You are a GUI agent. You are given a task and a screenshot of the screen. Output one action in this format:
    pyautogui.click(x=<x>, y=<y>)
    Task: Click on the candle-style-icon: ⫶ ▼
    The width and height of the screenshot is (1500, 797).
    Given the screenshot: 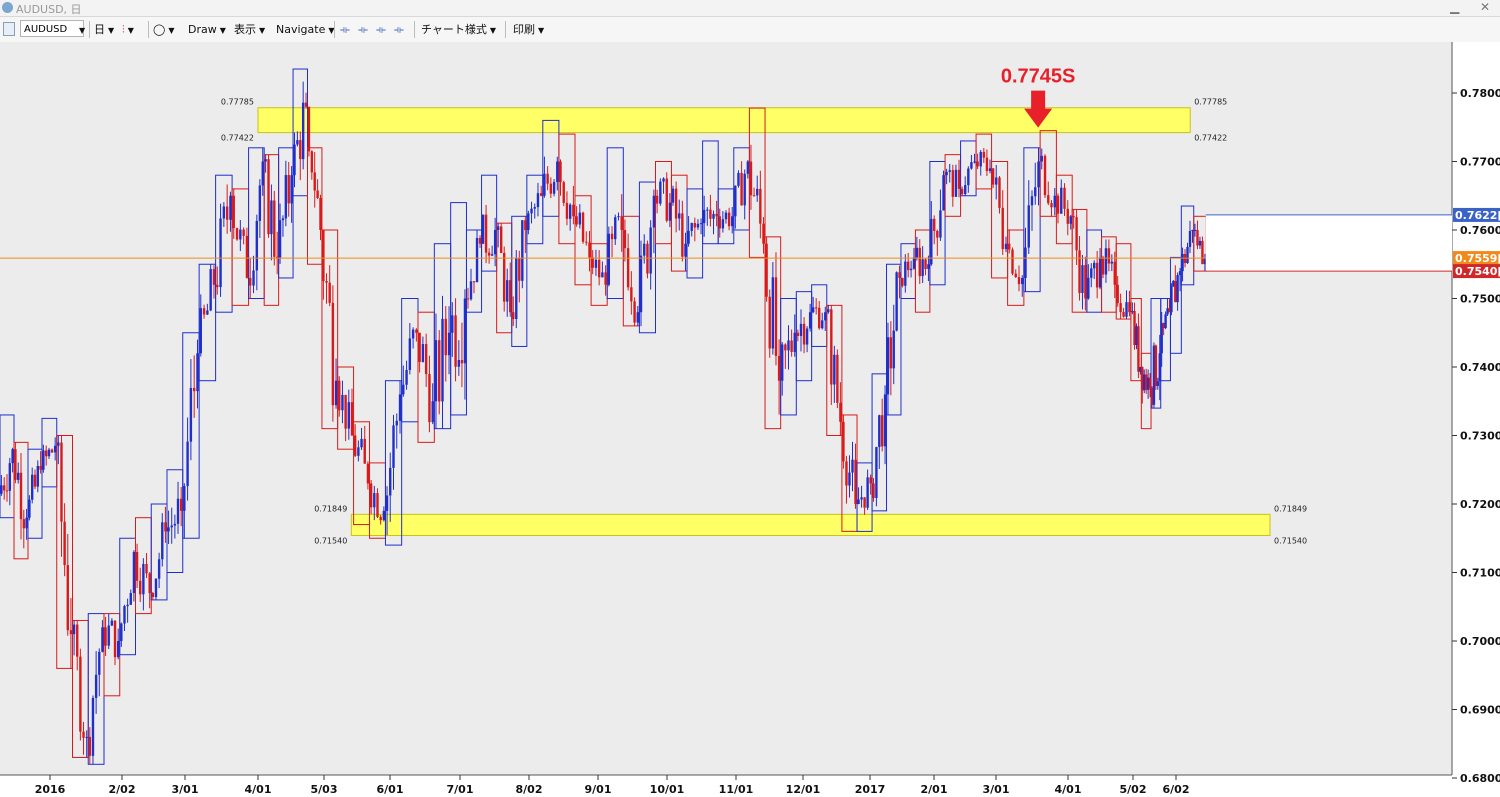 What is the action you would take?
    pyautogui.click(x=128, y=29)
    